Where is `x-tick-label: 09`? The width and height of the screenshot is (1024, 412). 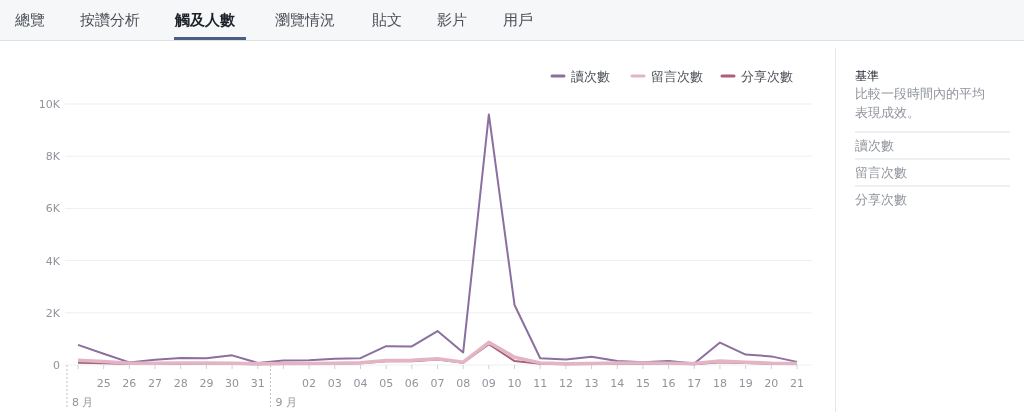 x-tick-label: 09 is located at coordinates (488, 383).